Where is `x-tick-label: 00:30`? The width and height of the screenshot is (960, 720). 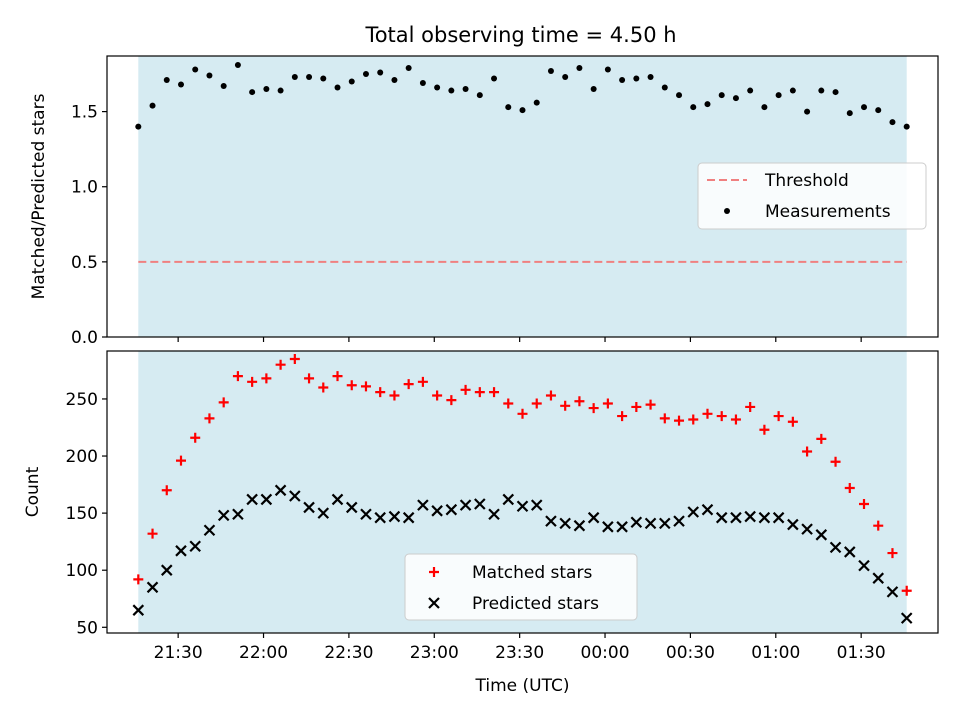 x-tick-label: 00:30 is located at coordinates (690, 653).